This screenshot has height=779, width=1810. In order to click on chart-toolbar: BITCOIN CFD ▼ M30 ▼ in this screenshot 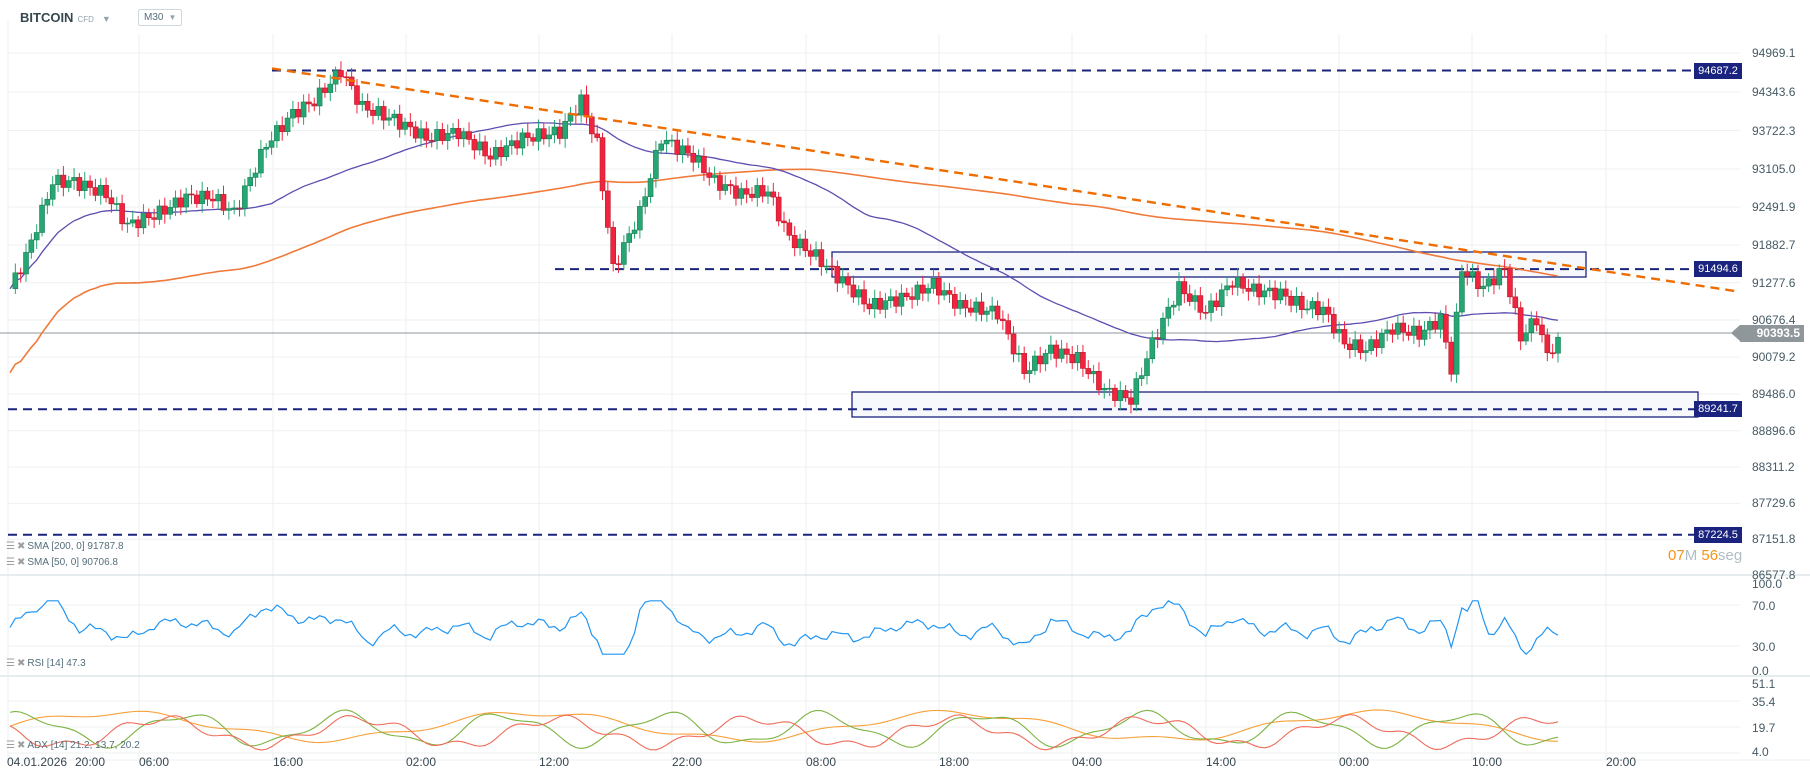, I will do `click(905, 17)`.